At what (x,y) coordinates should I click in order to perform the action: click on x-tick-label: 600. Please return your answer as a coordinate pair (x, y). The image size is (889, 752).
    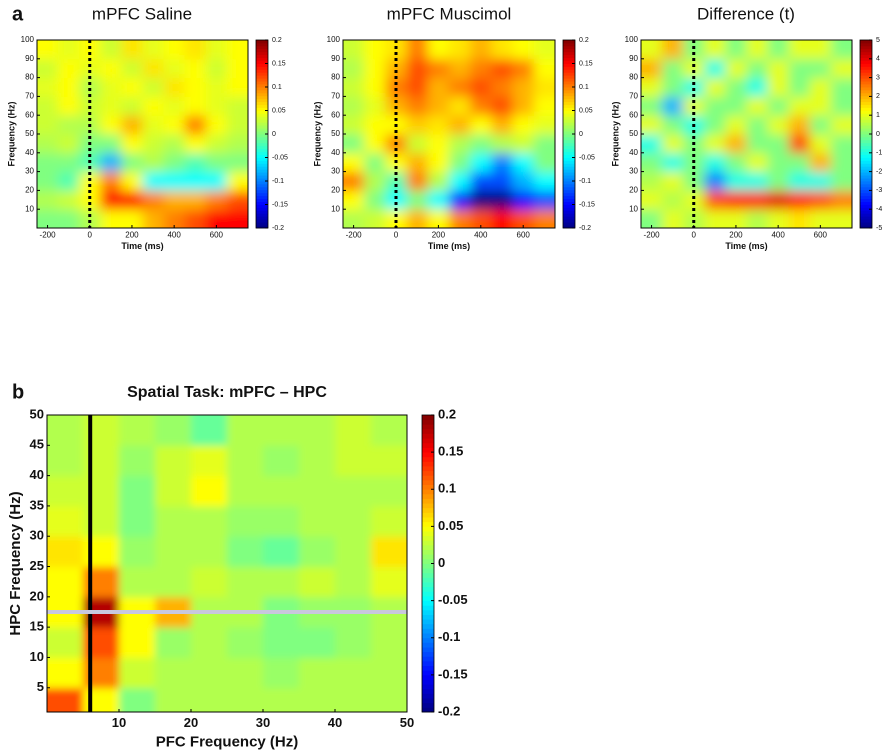
    Looking at the image, I should click on (524, 234).